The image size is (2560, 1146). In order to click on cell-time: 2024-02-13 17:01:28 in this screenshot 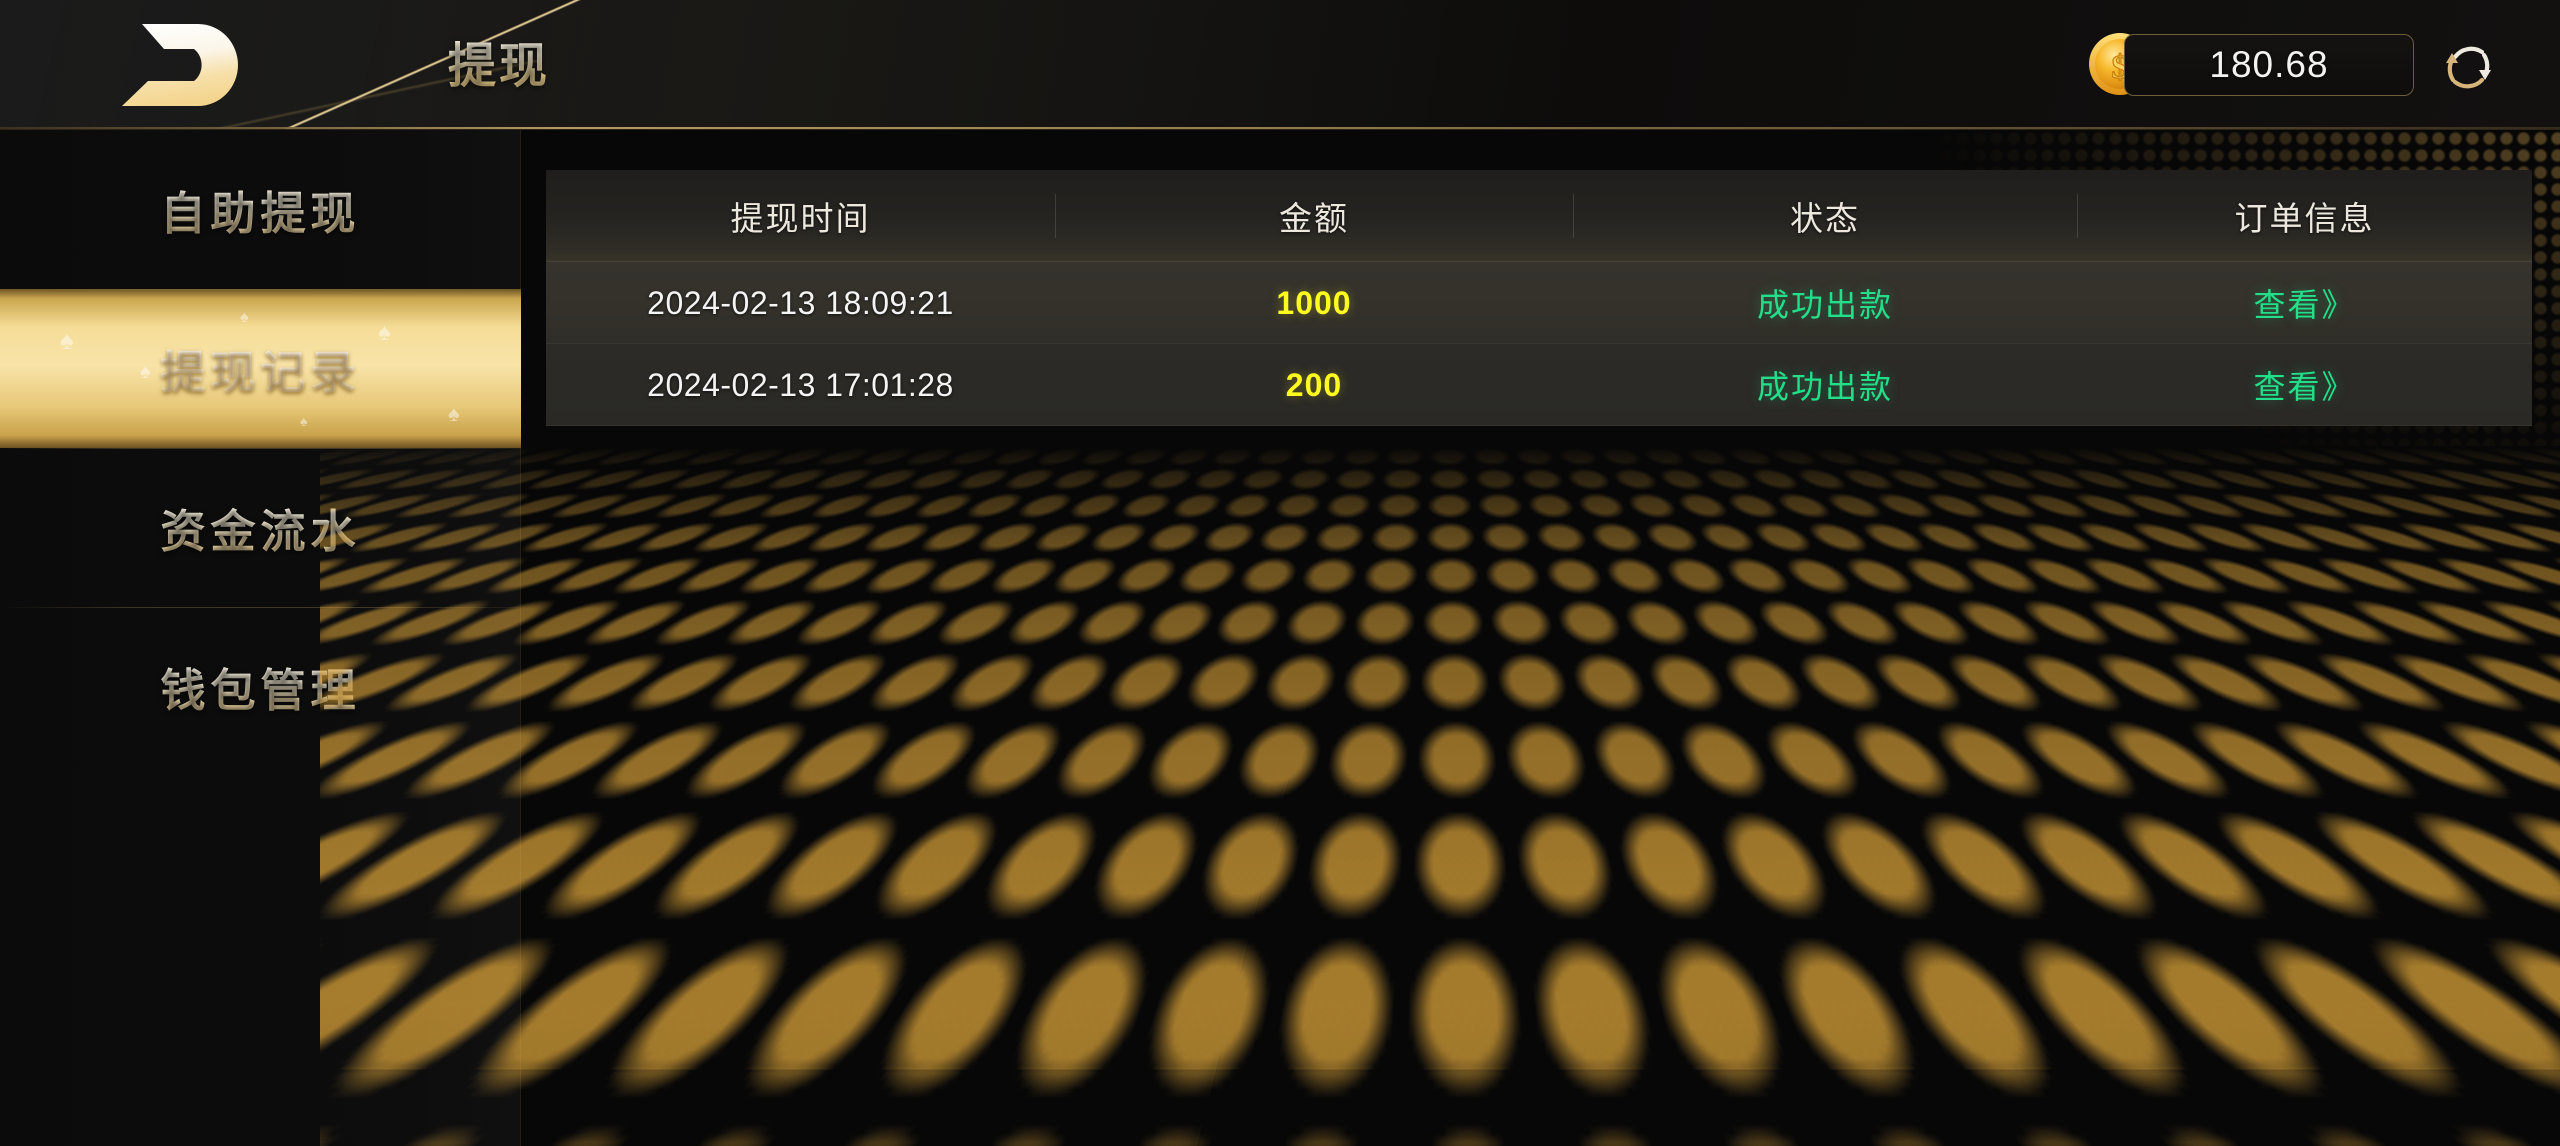, I will do `click(800, 384)`.